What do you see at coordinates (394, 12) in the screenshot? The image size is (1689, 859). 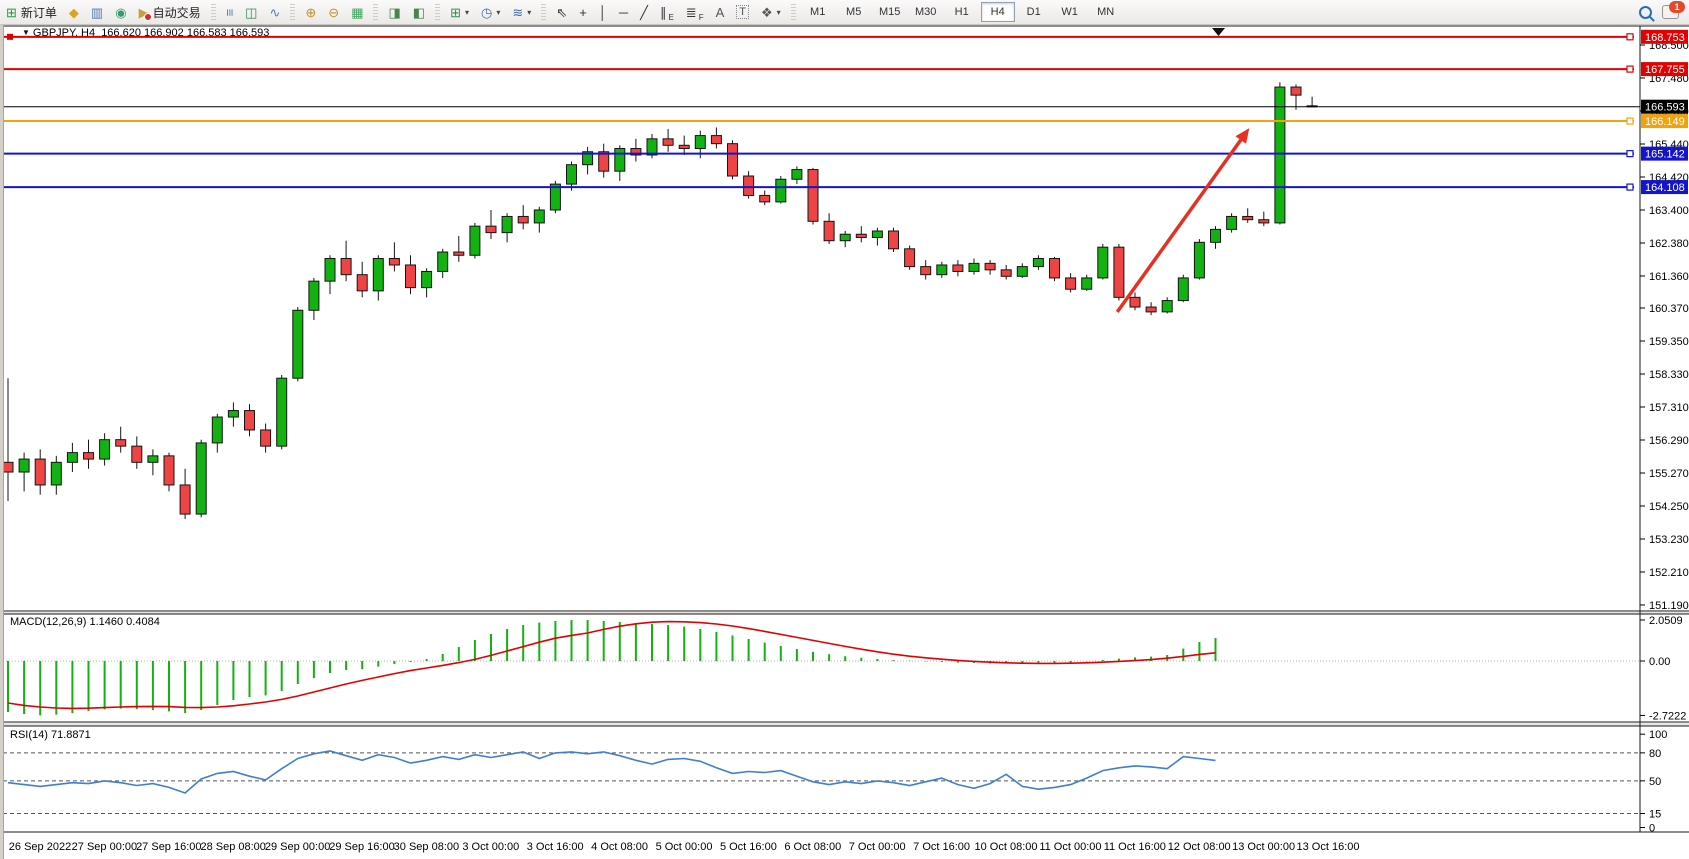 I see `auto-scroll-button: ◨` at bounding box center [394, 12].